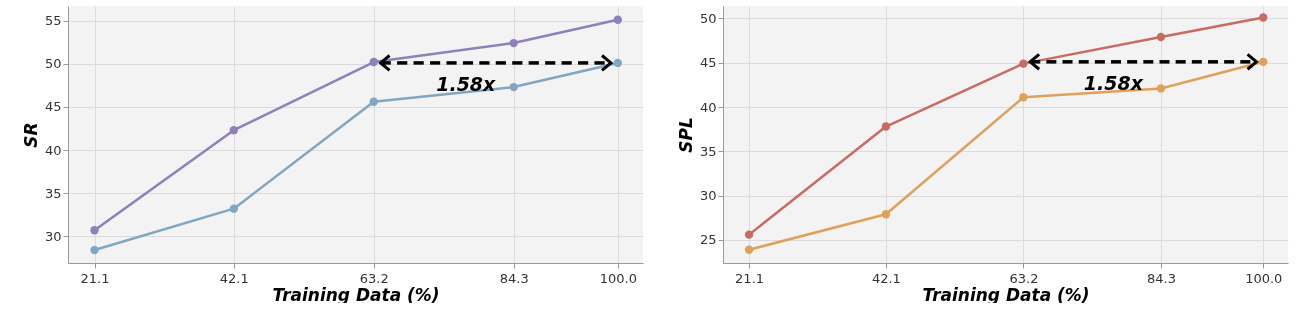  Describe the element at coordinates (685, 135) in the screenshot. I see `y-axis-title: SPL` at that location.